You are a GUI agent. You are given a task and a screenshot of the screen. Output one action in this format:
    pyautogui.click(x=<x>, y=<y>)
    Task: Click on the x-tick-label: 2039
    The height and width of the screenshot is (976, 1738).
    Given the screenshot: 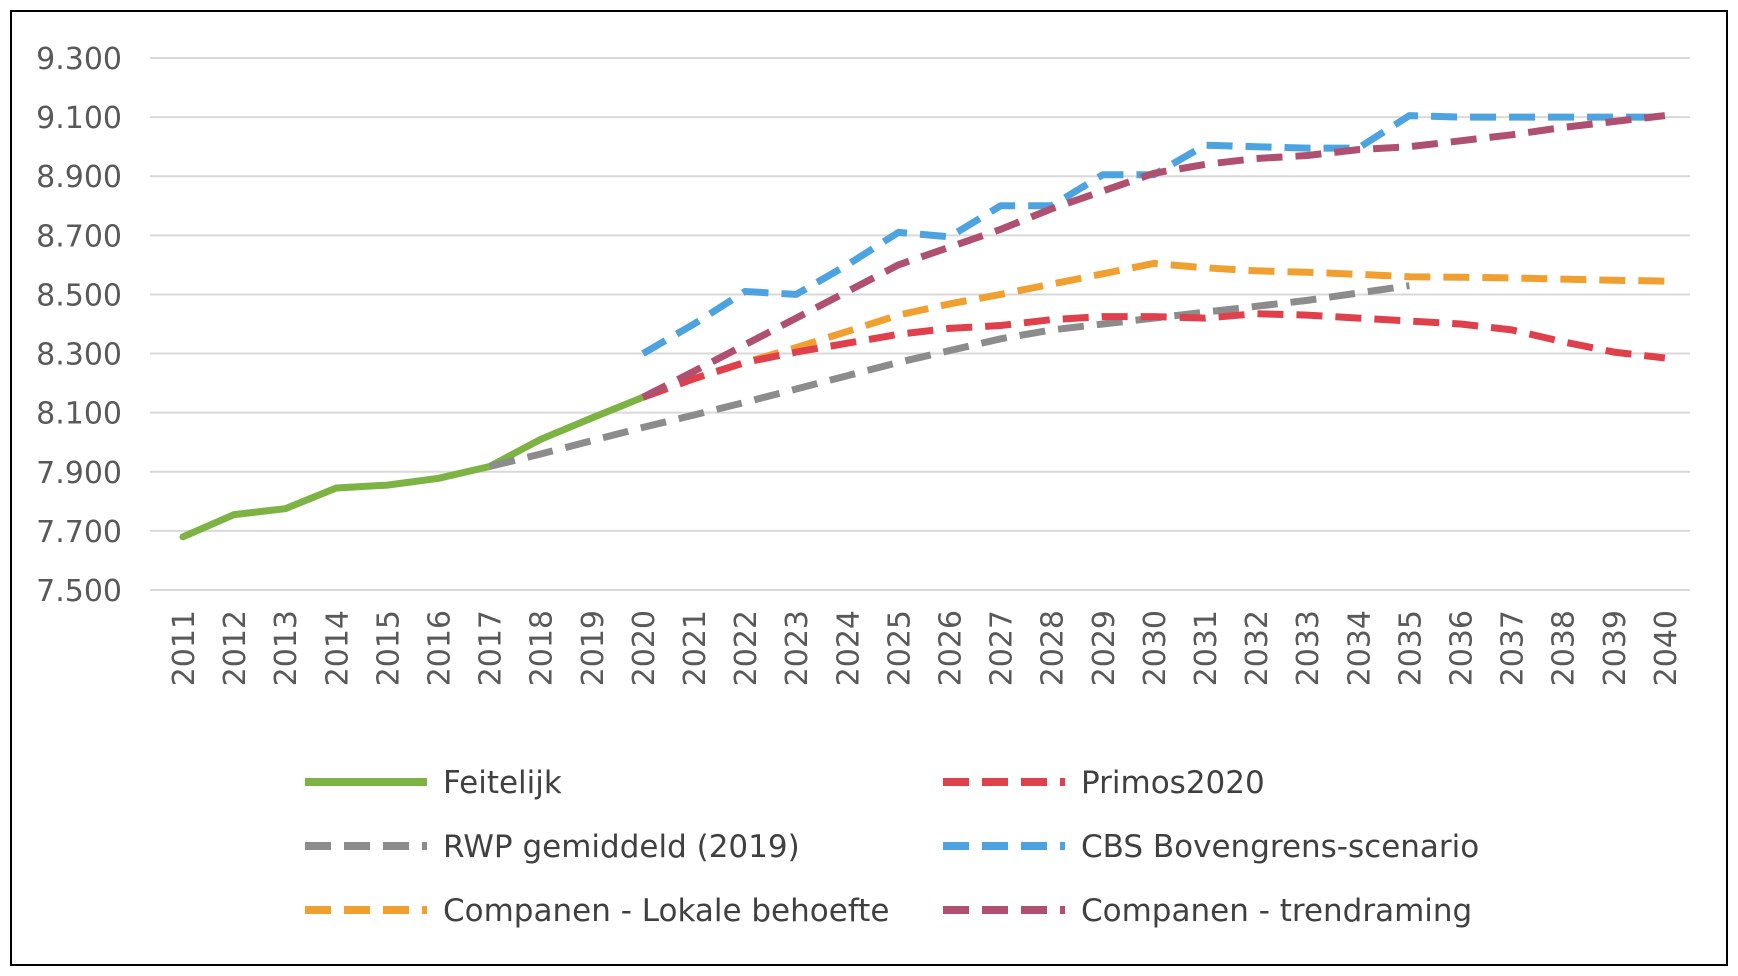 What is the action you would take?
    pyautogui.click(x=1615, y=648)
    